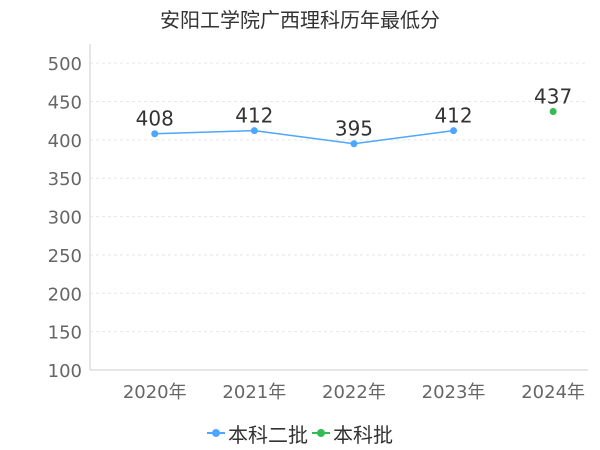 This screenshot has height=450, width=600. Describe the element at coordinates (553, 97) in the screenshot. I see `data-label: 437` at that location.